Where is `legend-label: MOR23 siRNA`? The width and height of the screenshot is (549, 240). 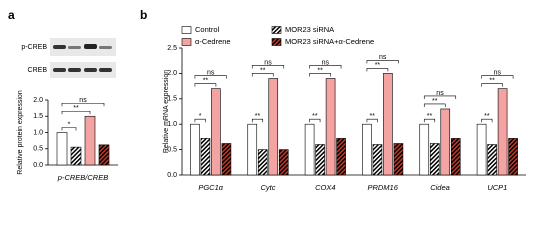 legend-label: MOR23 siRNA is located at coordinates (309, 29).